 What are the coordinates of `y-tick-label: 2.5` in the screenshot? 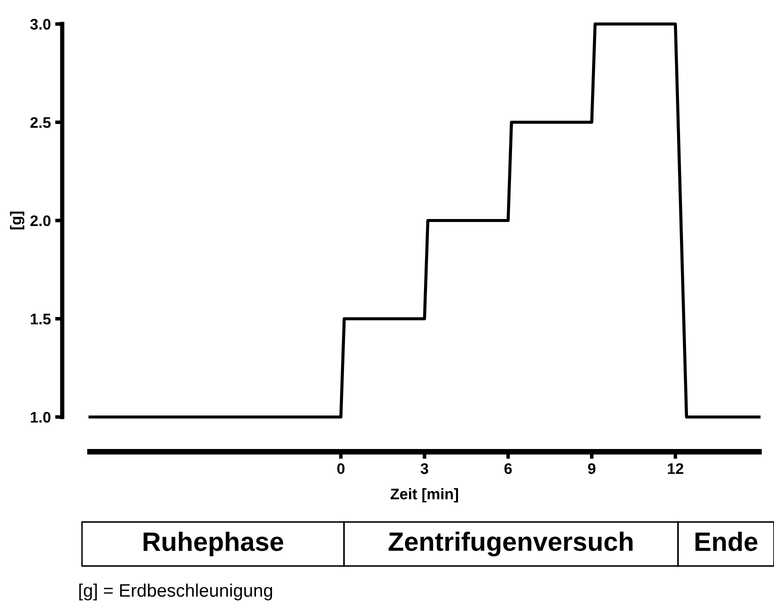 It's located at (40, 122).